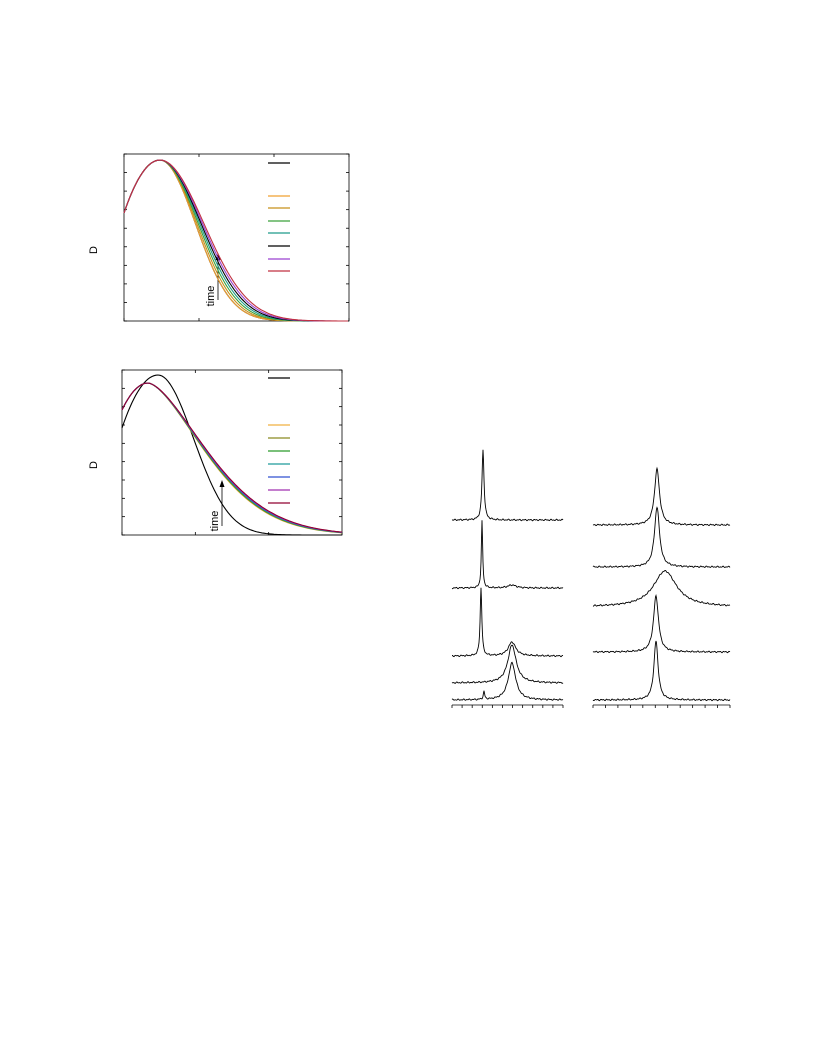  Describe the element at coordinates (222, 483) in the screenshot. I see `arrow-head` at that location.